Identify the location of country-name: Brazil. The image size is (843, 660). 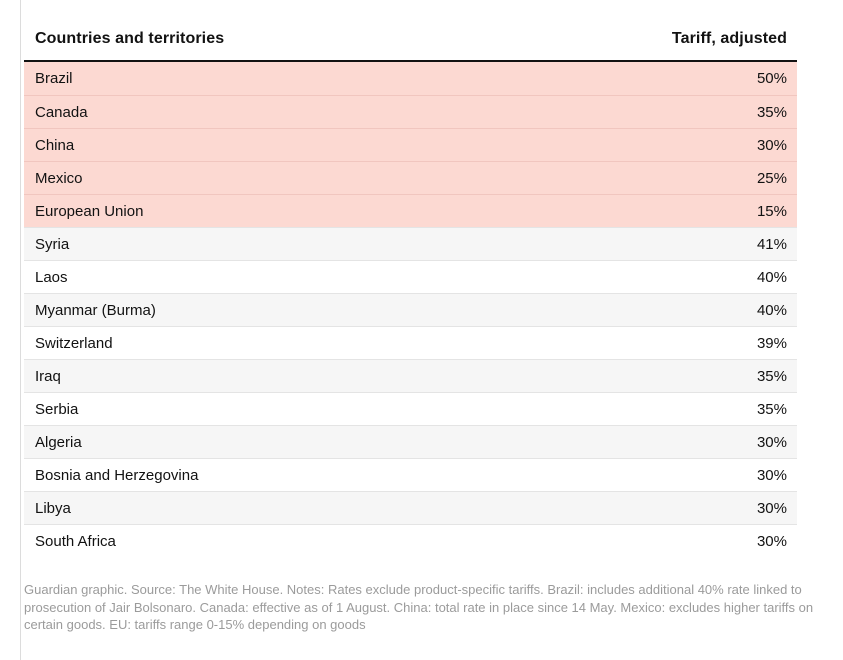
(54, 78).